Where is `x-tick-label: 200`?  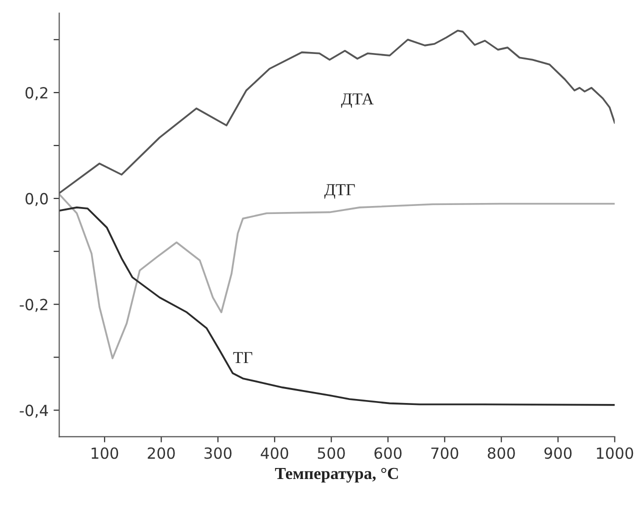
x-tick-label: 200 is located at coordinates (161, 453).